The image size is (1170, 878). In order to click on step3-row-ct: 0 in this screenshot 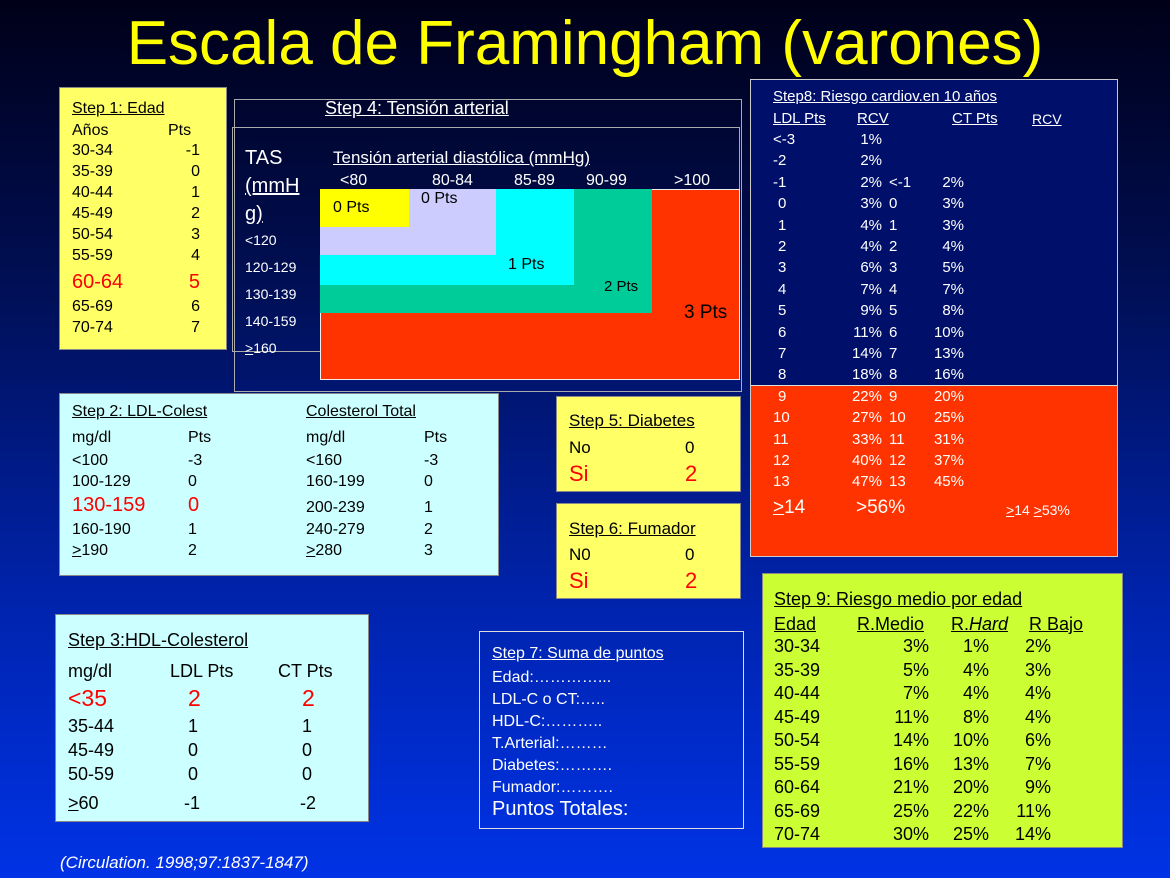, I will do `click(307, 774)`.